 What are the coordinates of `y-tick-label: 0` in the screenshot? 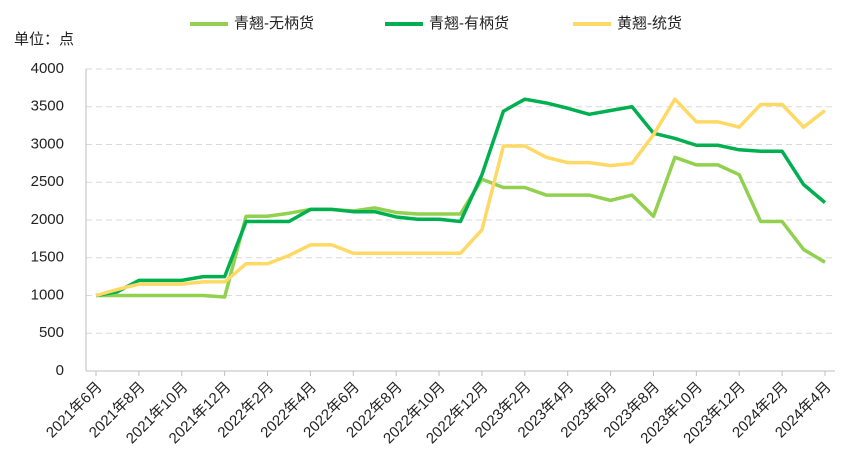 It's located at (60, 370).